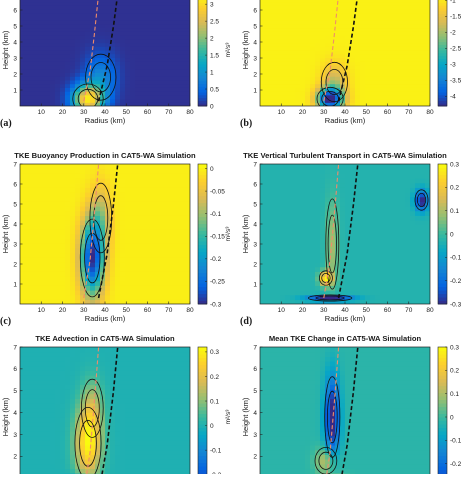 The image size is (474, 479). I want to click on colorbar-tick-label: -3, so click(453, 65).